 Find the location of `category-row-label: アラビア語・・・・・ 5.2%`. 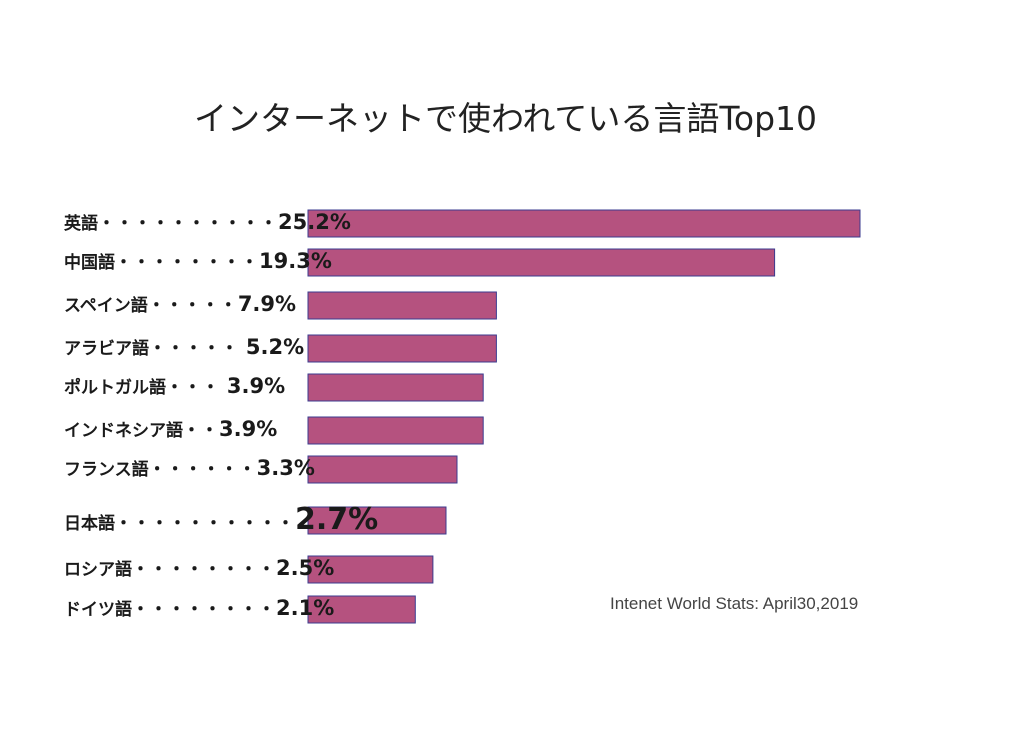

category-row-label: アラビア語・・・・・ 5.2% is located at coordinates (184, 347).